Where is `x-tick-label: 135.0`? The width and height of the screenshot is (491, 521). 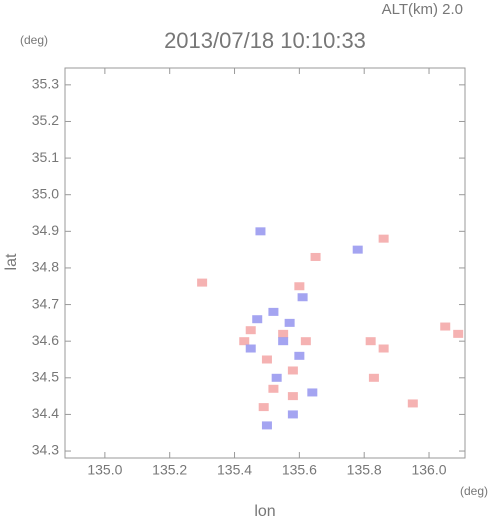
x-tick-label: 135.0 is located at coordinates (104, 470).